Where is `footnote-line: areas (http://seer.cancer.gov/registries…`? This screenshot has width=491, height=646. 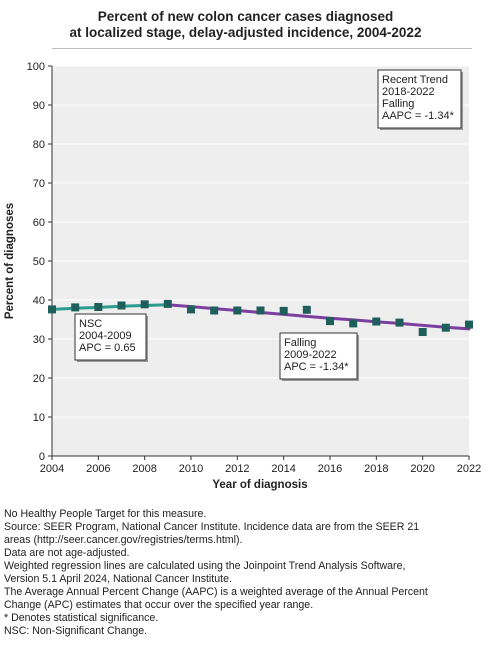
footnote-line: areas (http://seer.cancer.gov/registries… is located at coordinates (123, 540).